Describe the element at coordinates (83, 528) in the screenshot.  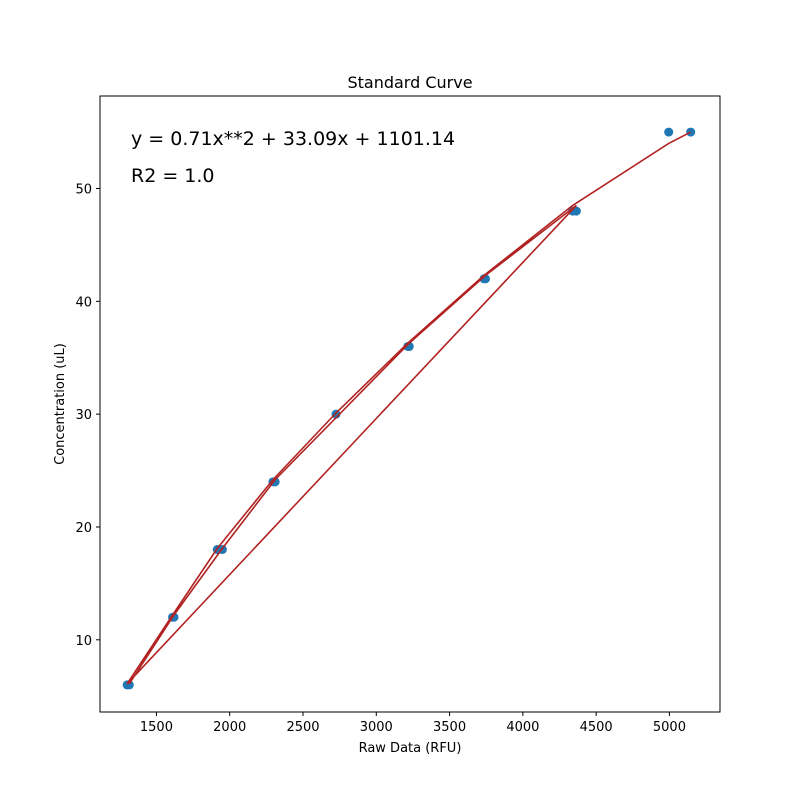
I see `y-tick-label: 20` at that location.